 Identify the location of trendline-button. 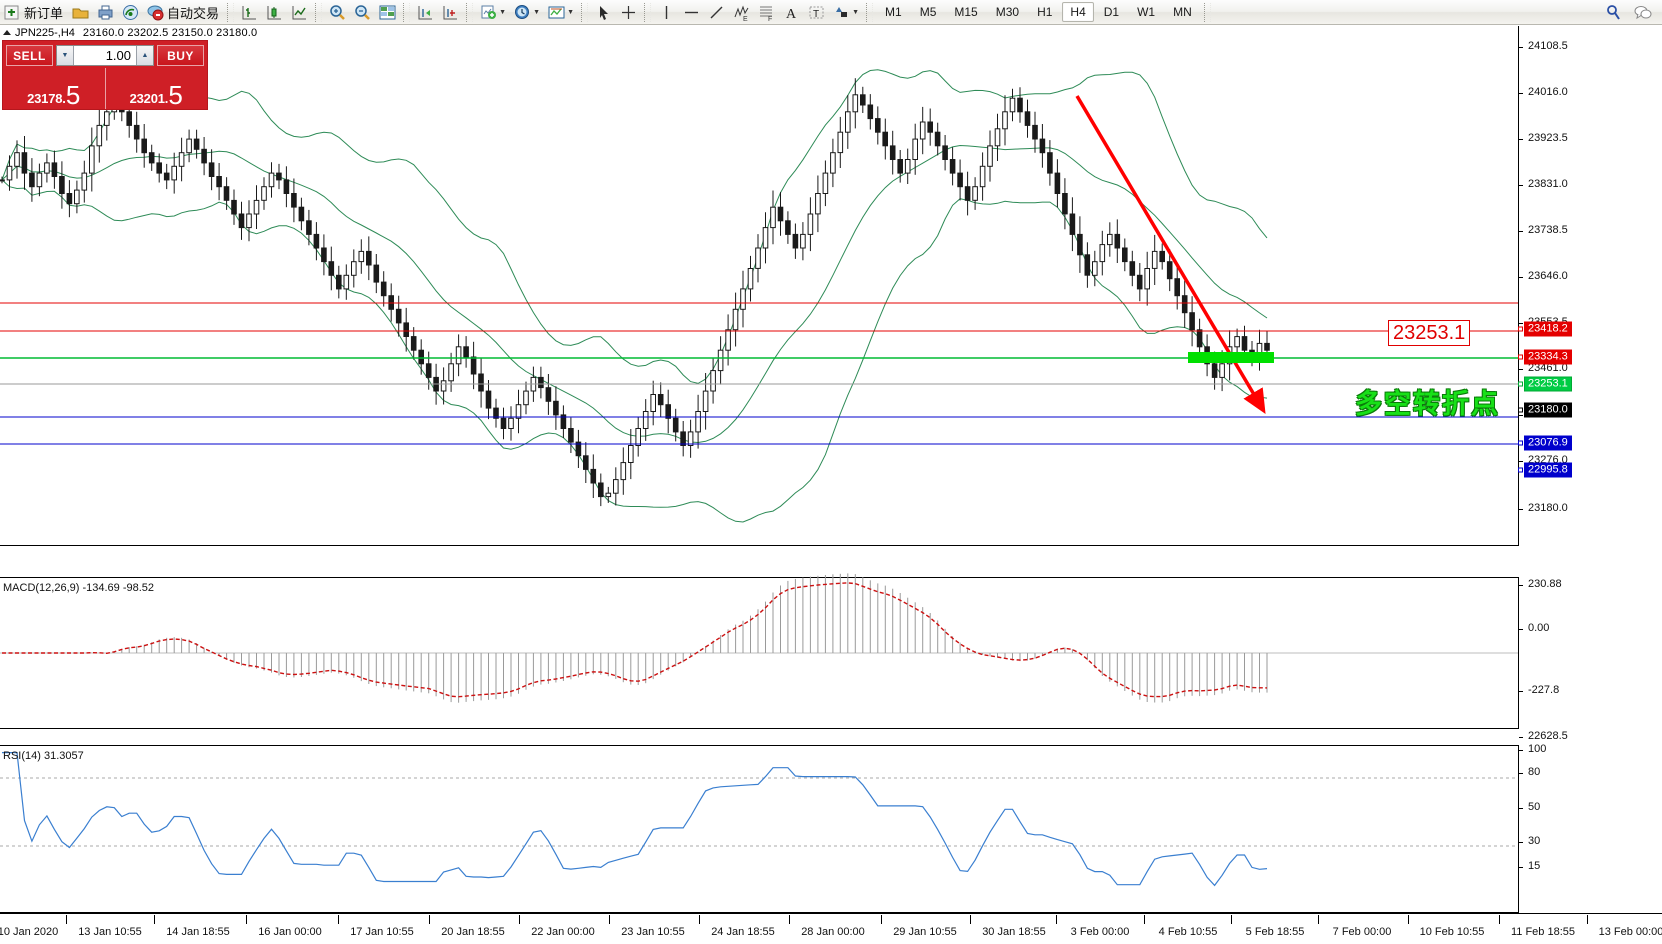
(716, 12).